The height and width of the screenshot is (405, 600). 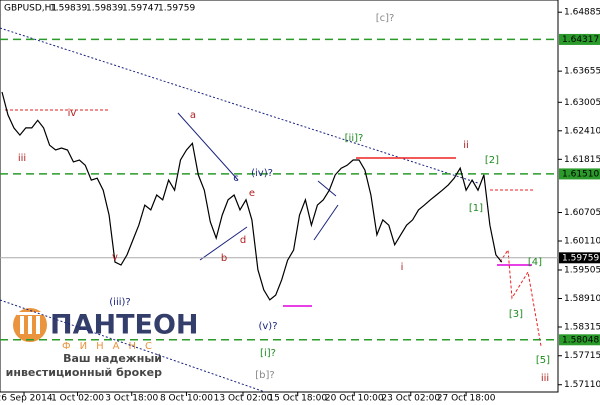 I want to click on wave-label: a, so click(x=193, y=115).